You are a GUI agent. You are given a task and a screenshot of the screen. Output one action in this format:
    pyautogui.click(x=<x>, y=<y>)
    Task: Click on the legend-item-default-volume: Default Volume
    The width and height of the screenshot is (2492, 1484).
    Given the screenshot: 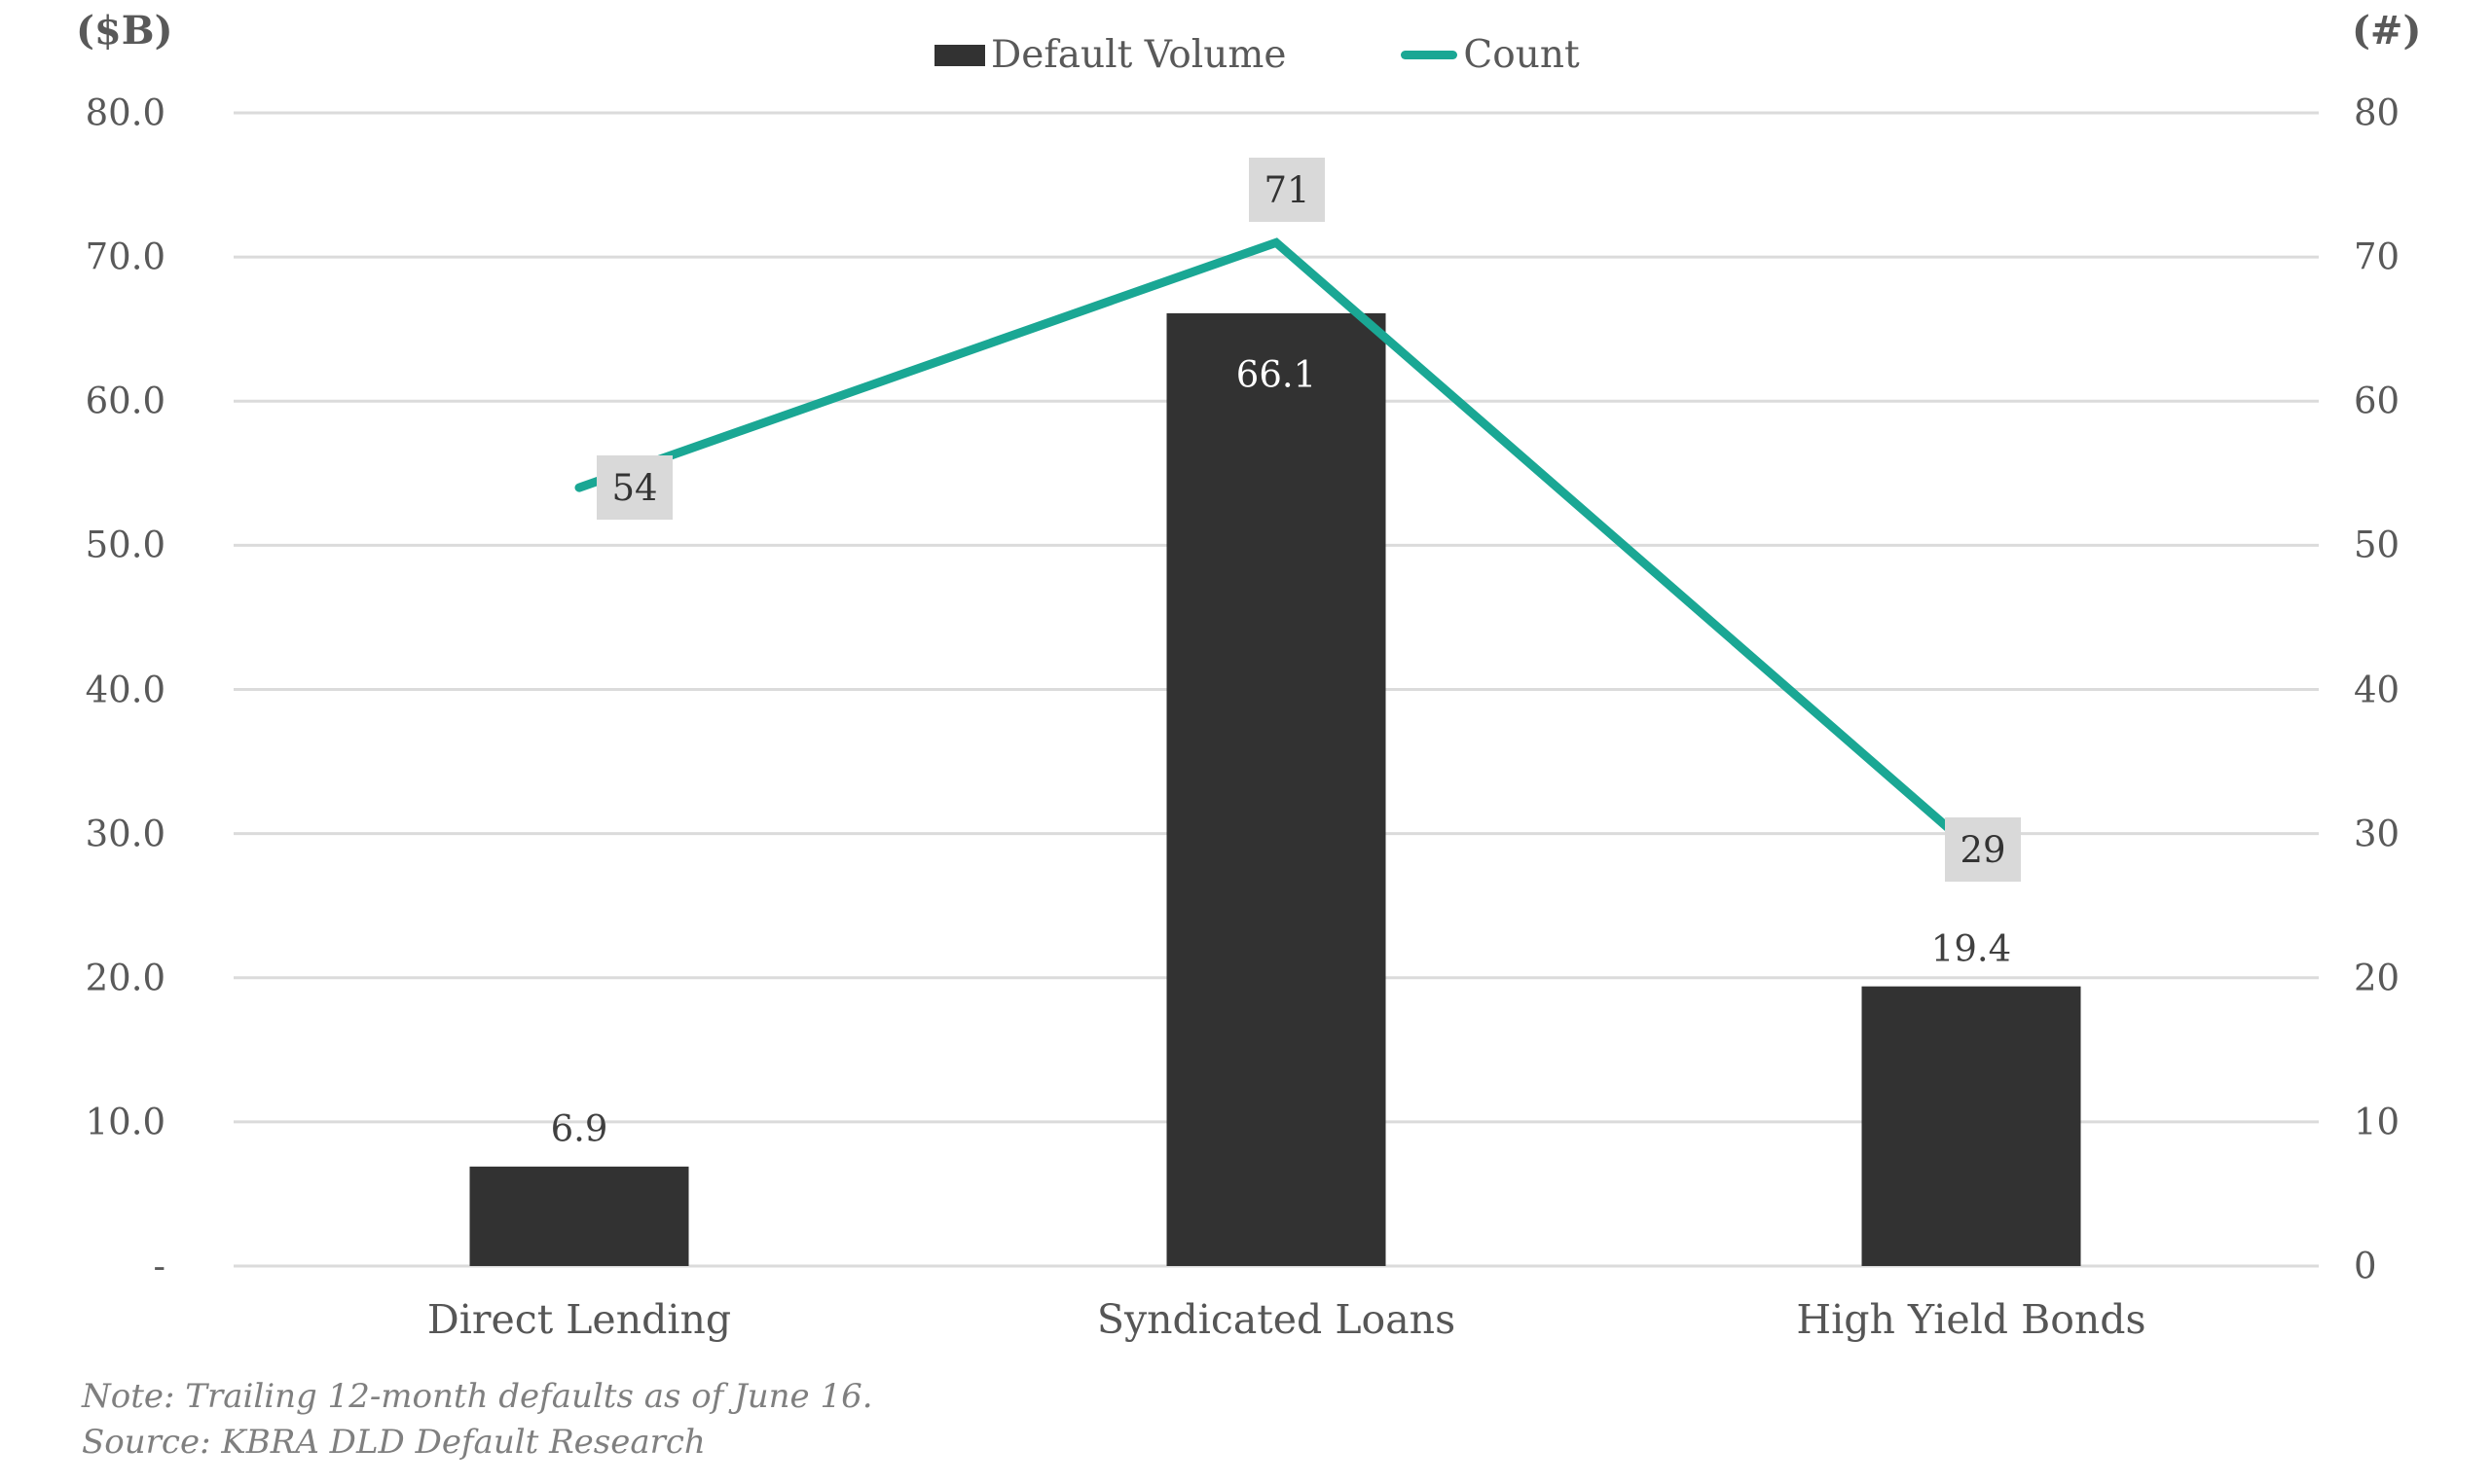 What is the action you would take?
    pyautogui.click(x=1110, y=55)
    